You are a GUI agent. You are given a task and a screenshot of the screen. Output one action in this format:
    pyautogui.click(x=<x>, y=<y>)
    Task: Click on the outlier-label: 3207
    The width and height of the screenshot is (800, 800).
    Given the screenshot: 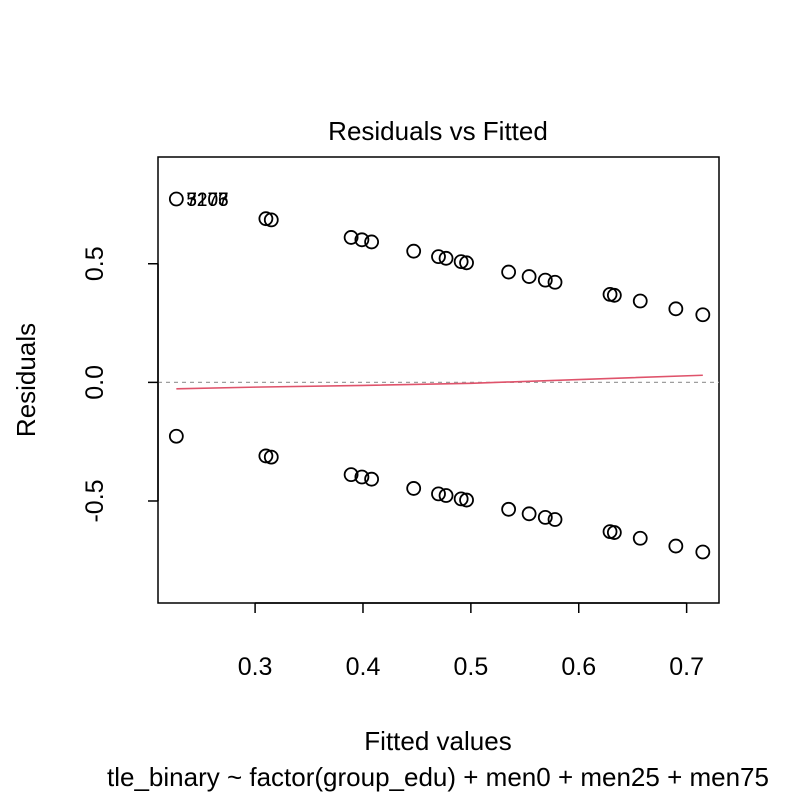 What is the action you would take?
    pyautogui.click(x=207, y=200)
    